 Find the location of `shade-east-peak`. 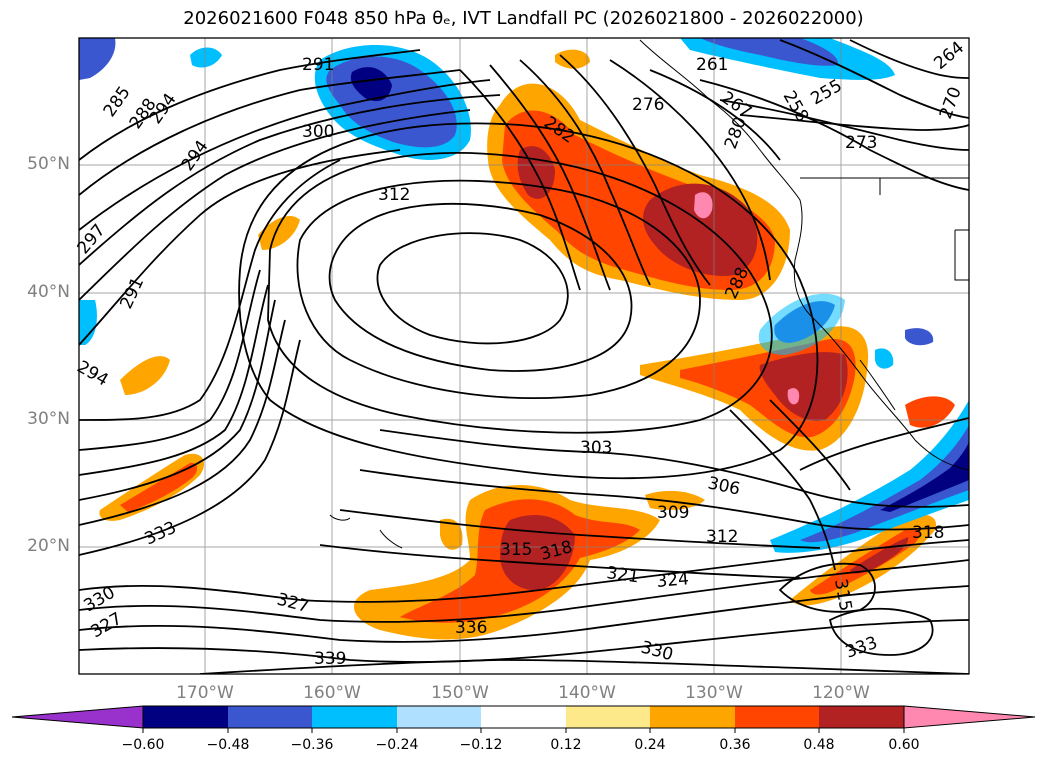

shade-east-peak is located at coordinates (793, 396).